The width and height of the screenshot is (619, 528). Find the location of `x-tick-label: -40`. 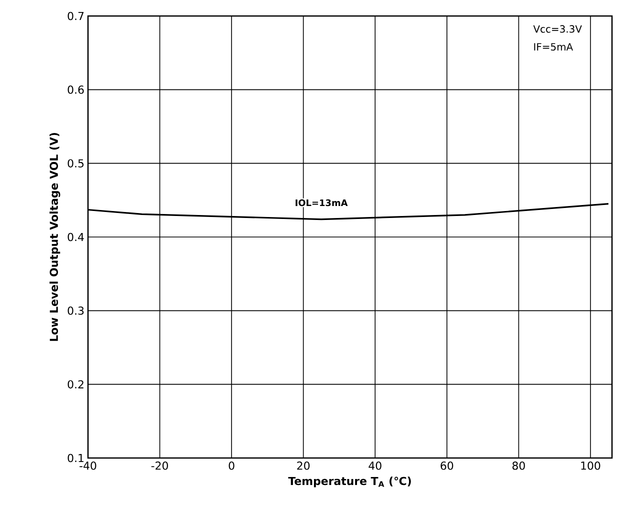

x-tick-label: -40 is located at coordinates (88, 466).